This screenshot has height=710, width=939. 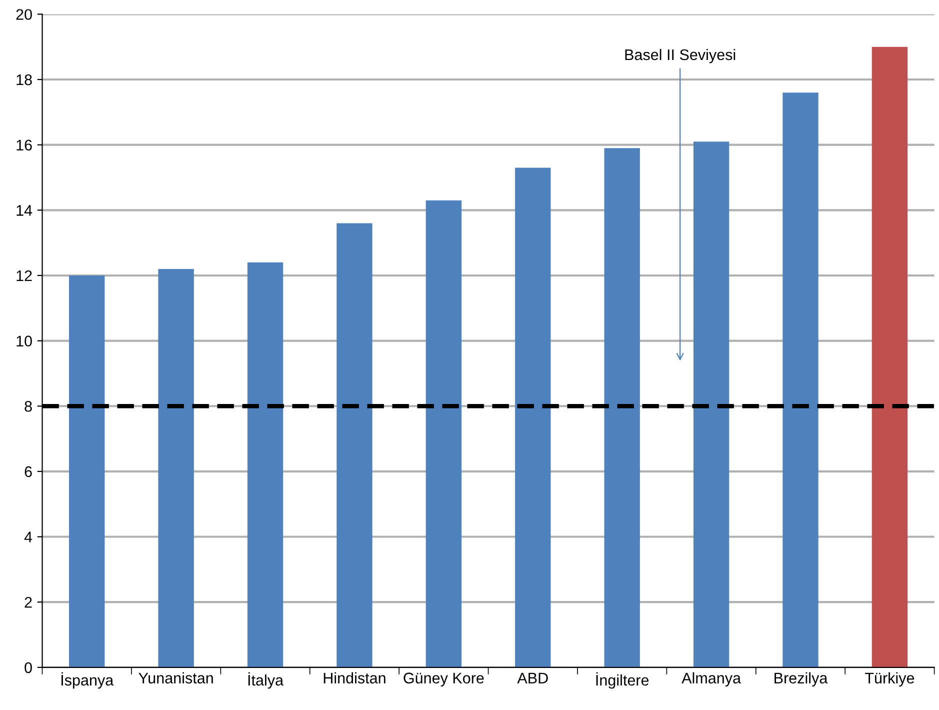 I want to click on x-tick-label: İngiltere, so click(x=622, y=680).